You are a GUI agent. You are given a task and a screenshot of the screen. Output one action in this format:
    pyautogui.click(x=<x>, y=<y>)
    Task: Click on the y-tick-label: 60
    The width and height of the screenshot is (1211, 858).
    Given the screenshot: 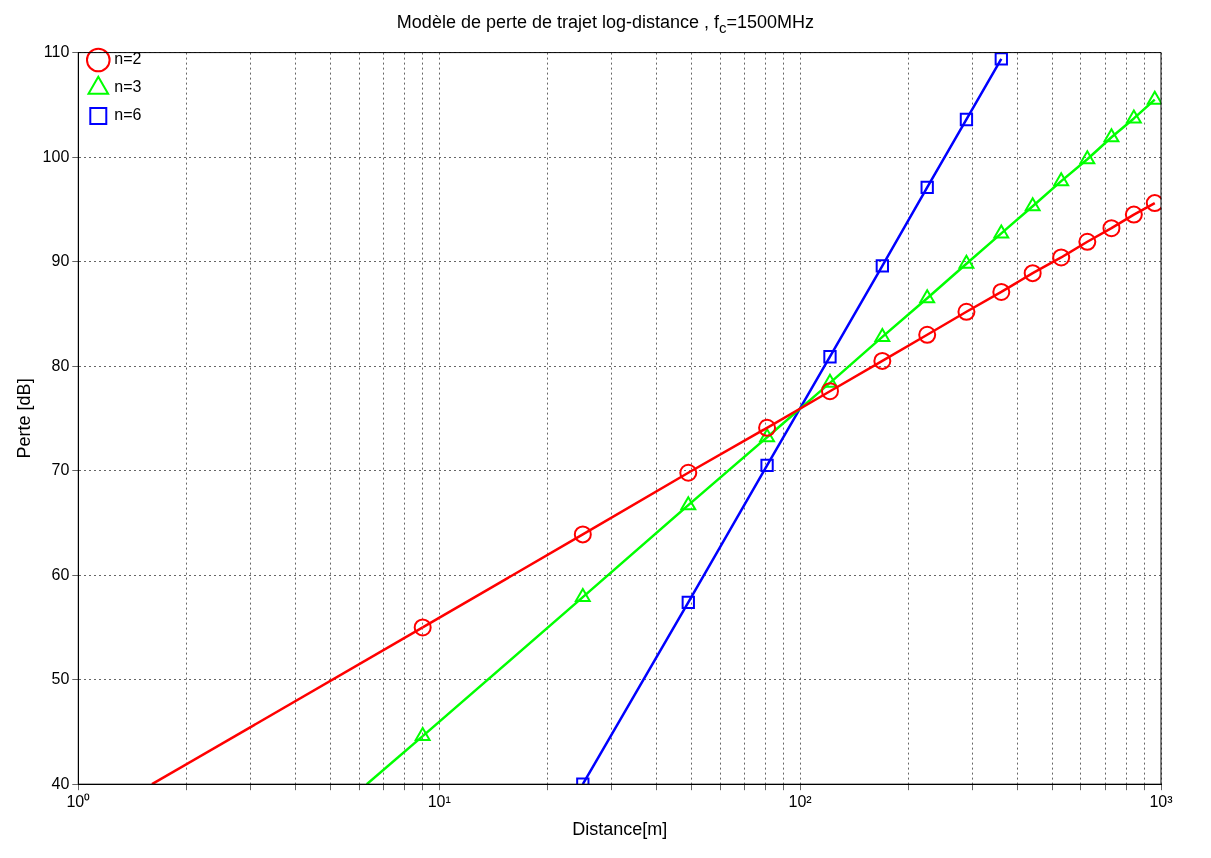 What is the action you would take?
    pyautogui.click(x=60, y=574)
    